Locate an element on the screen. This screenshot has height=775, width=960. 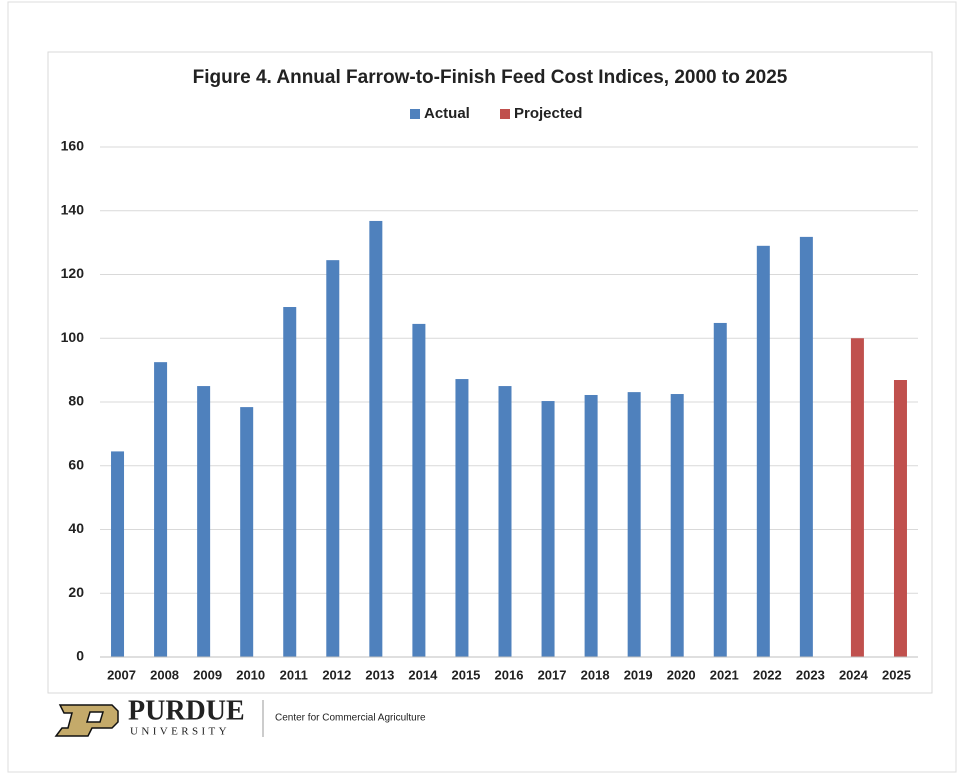
y-tick-label: 60 is located at coordinates (76, 464).